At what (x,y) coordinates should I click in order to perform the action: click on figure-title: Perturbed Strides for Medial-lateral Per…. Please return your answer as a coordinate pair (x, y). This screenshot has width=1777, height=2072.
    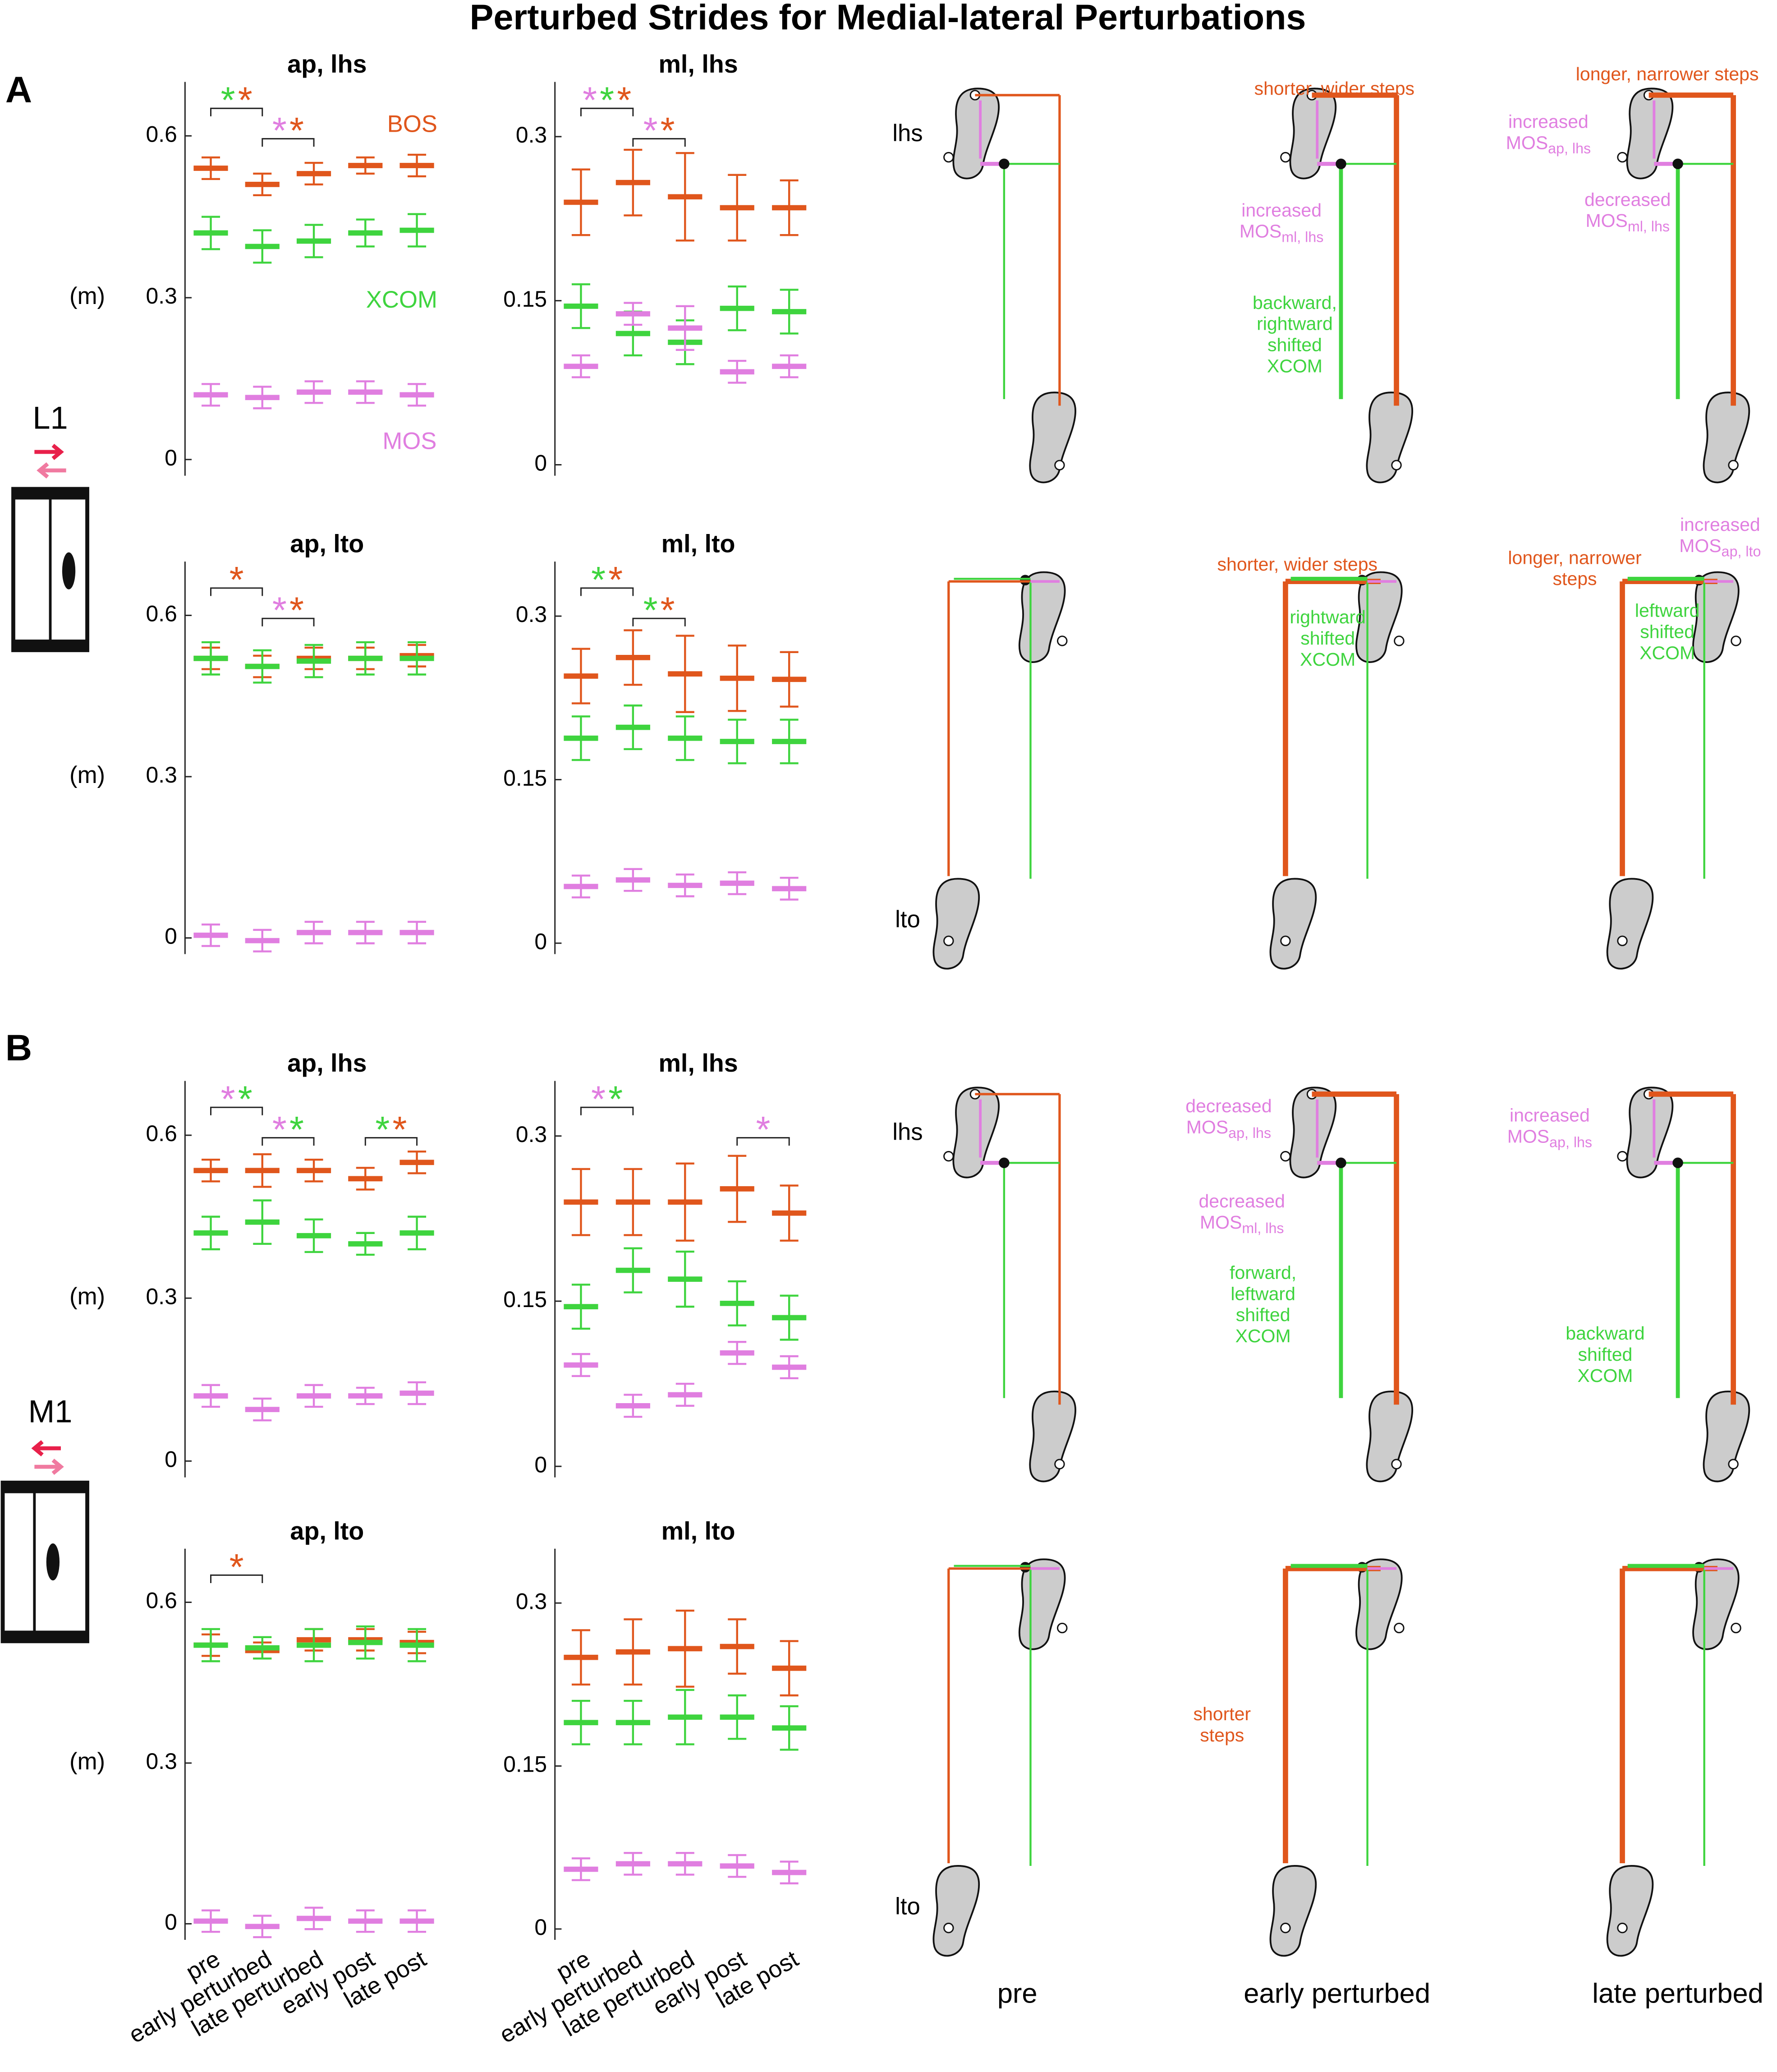
    Looking at the image, I should click on (888, 19).